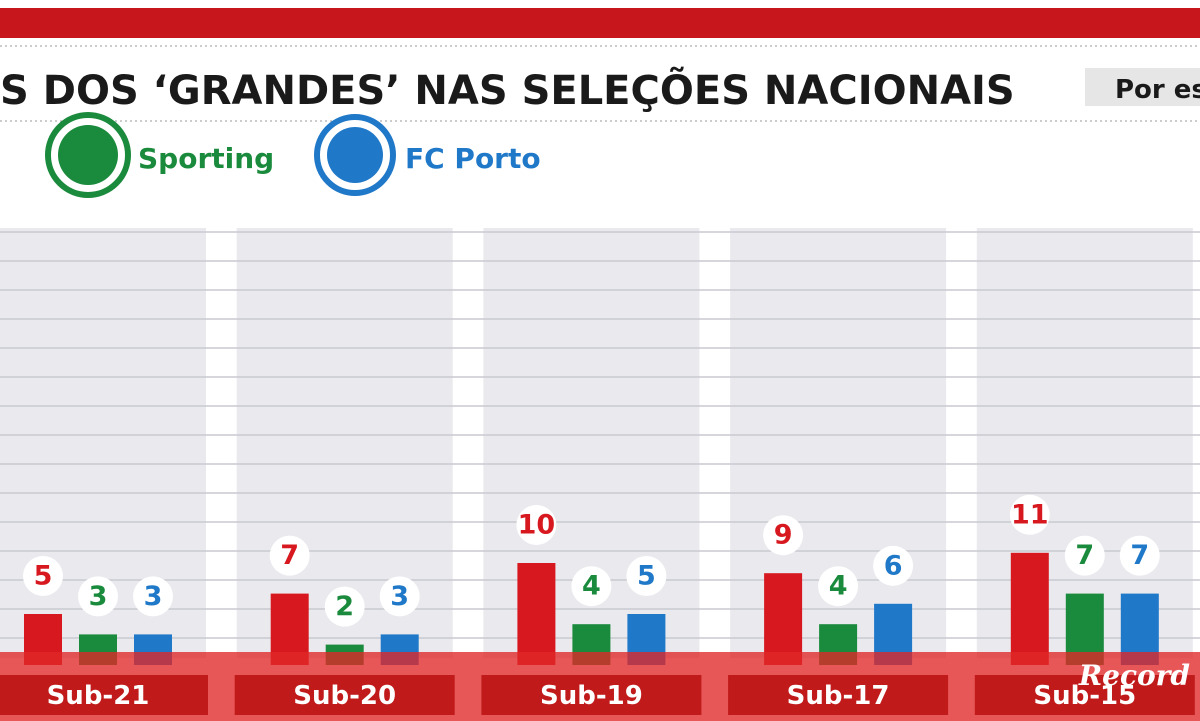 The image size is (1200, 721). What do you see at coordinates (206, 158) in the screenshot?
I see `legend-label: Sporting` at bounding box center [206, 158].